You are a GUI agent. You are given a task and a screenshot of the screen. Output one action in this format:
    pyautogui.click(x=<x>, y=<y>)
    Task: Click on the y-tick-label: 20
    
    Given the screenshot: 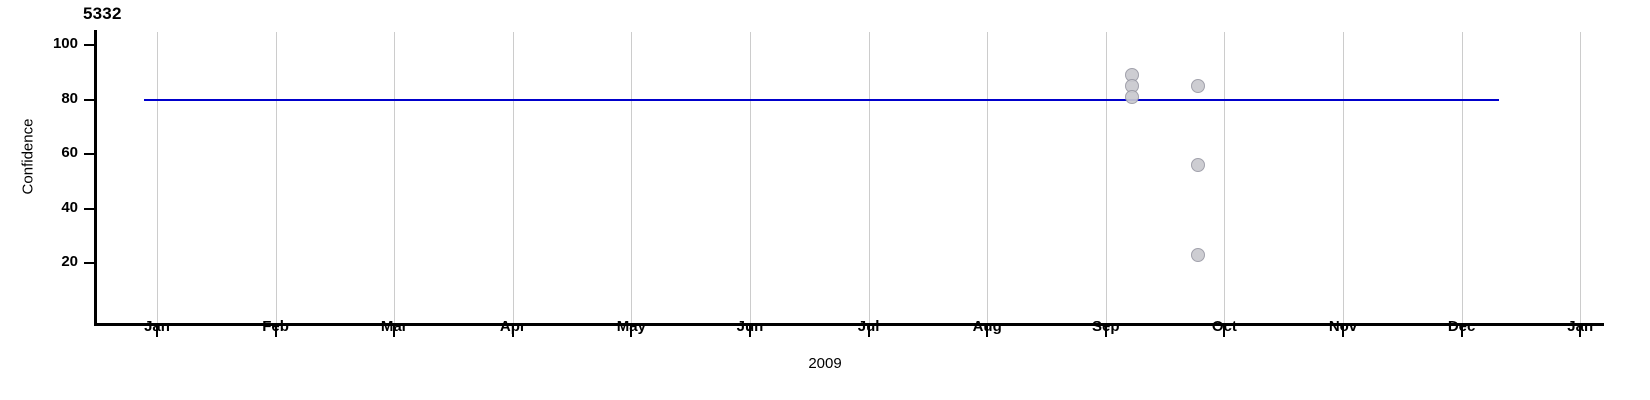 What is the action you would take?
    pyautogui.click(x=69, y=261)
    